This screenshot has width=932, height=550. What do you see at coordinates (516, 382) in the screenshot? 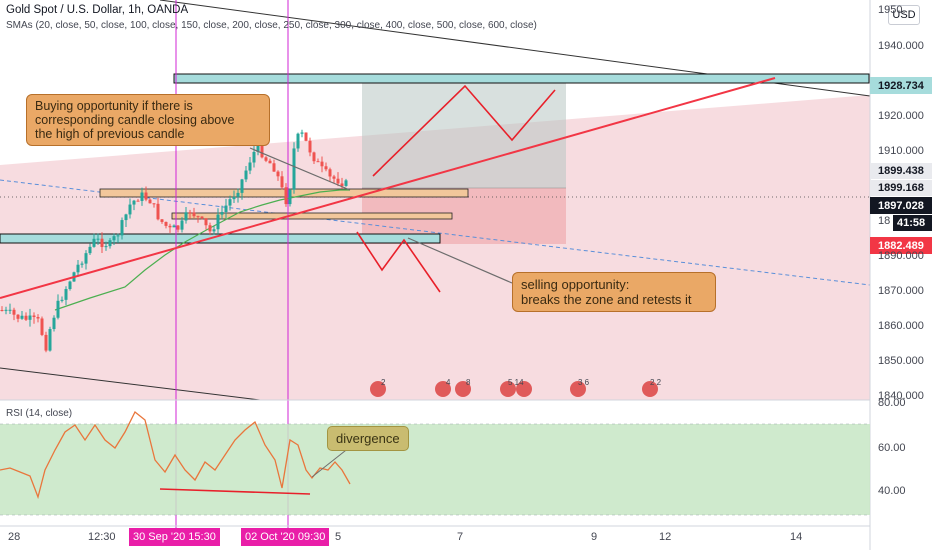
I see `event-label: 5 14` at bounding box center [516, 382].